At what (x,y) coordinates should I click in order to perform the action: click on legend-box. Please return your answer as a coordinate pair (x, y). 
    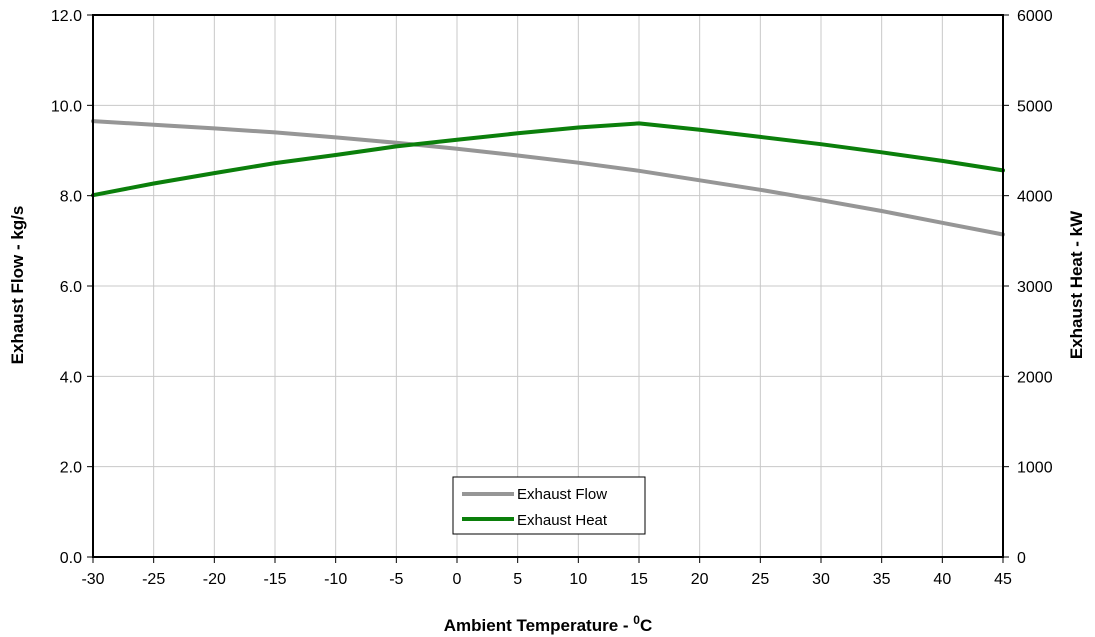
    Looking at the image, I should click on (549, 505).